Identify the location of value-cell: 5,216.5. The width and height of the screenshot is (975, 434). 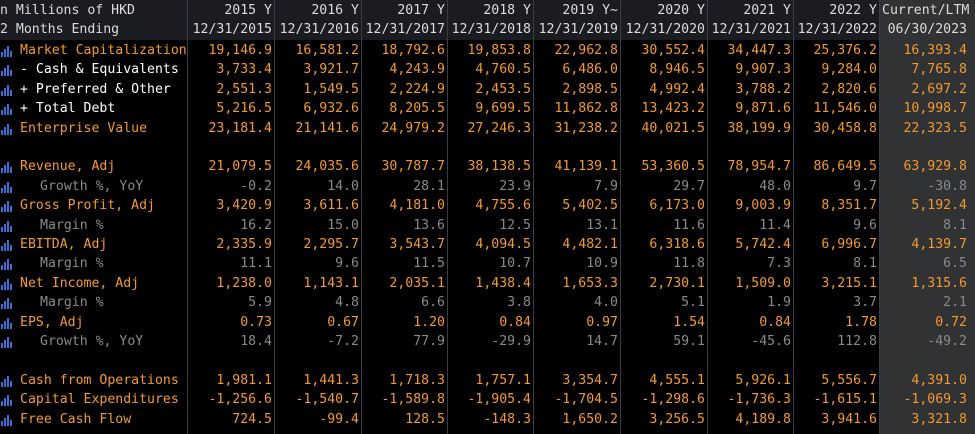
(244, 109).